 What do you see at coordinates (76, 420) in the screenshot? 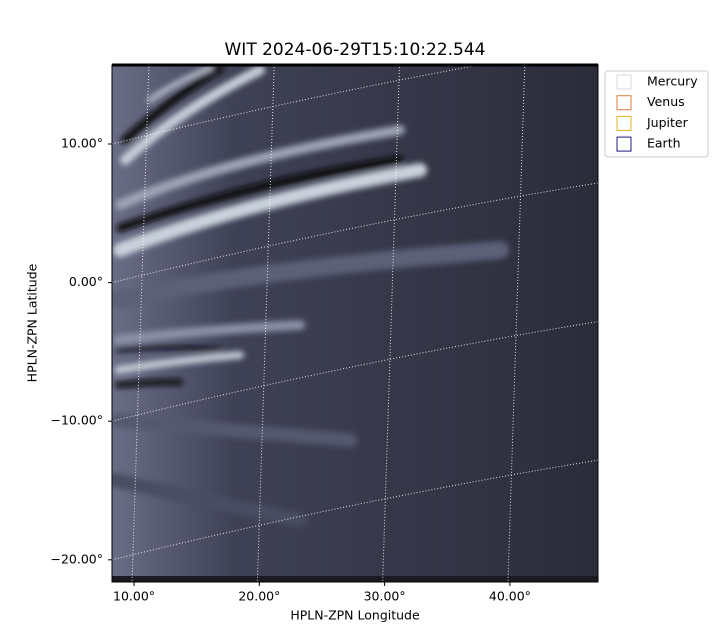
I see `y-tick-label: −10.00°` at bounding box center [76, 420].